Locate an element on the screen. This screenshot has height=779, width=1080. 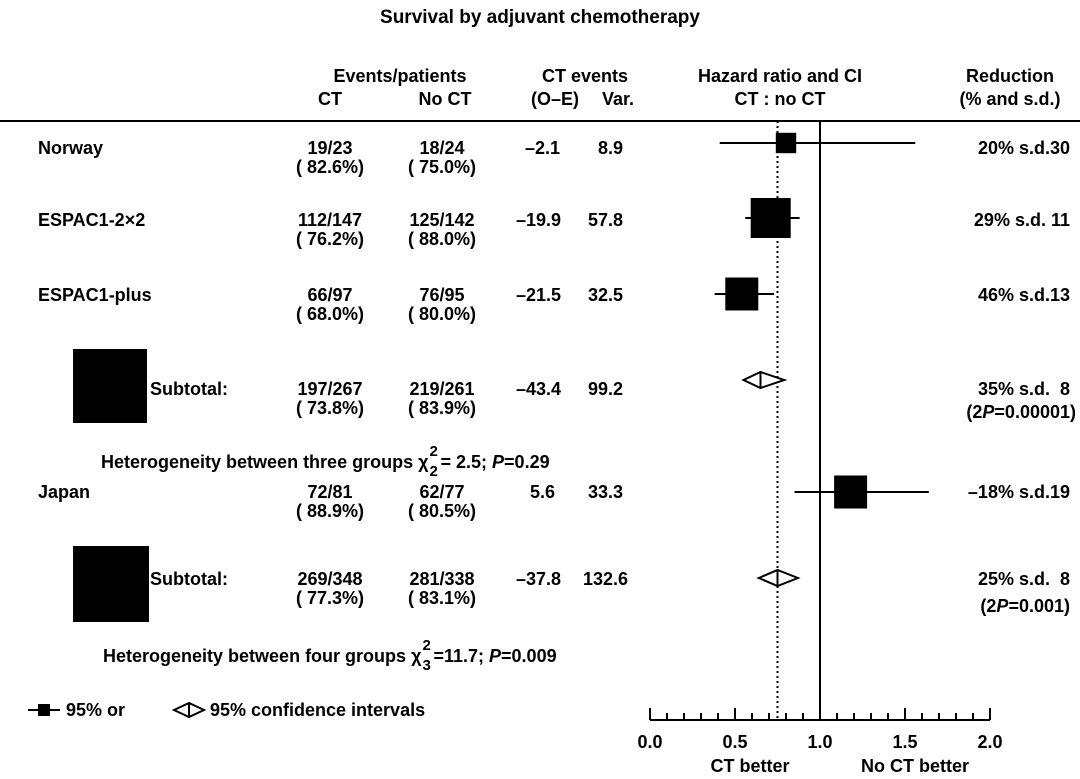
x-tick-label: 1.5 is located at coordinates (904, 742).